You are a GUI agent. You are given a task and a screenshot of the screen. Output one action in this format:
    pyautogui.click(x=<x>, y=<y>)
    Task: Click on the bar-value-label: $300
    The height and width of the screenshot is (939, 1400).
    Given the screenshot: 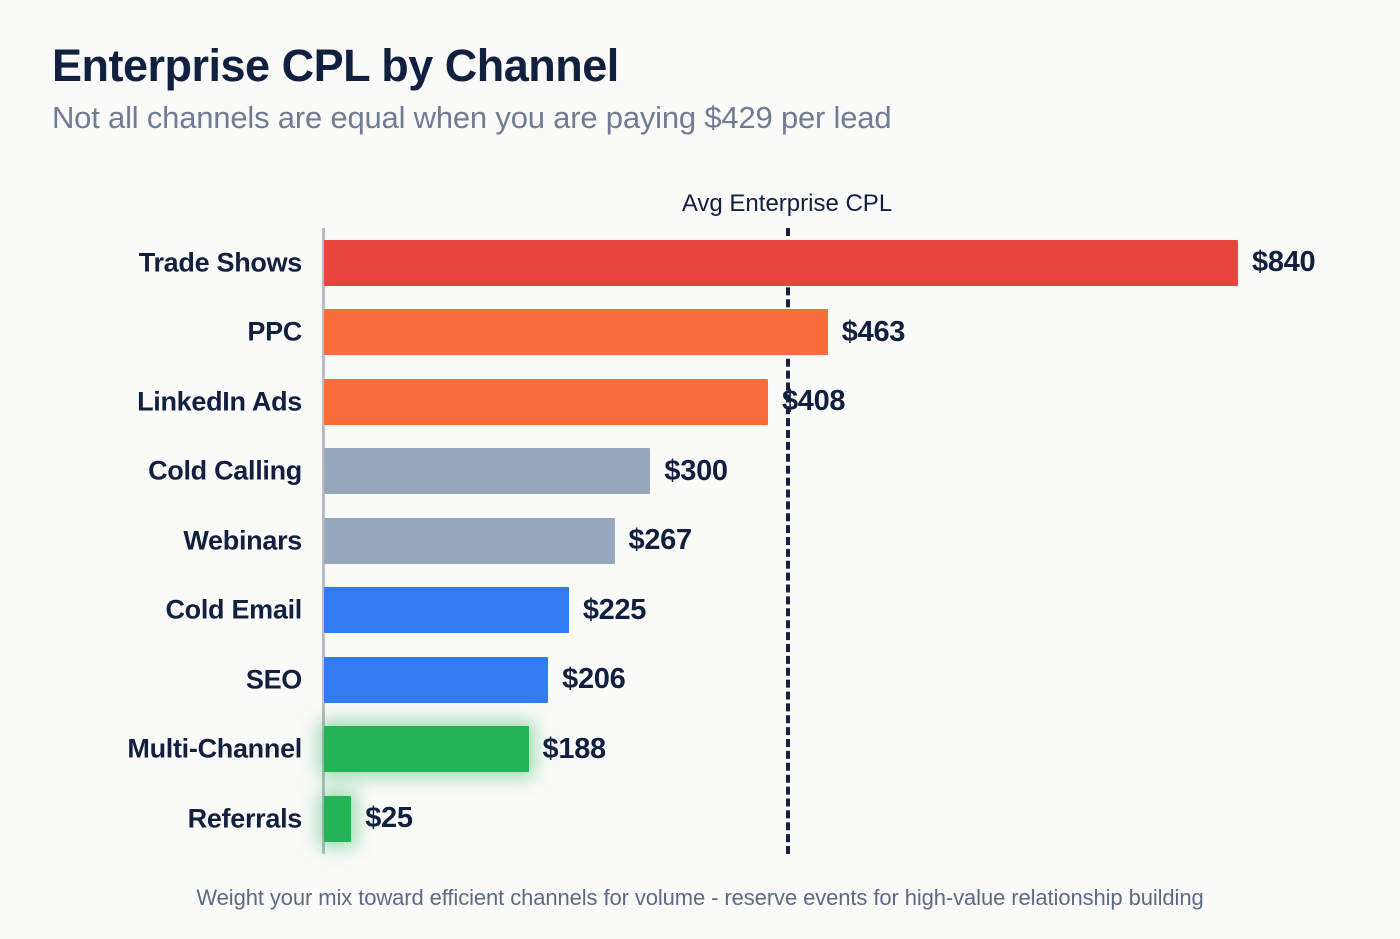 What is the action you would take?
    pyautogui.click(x=696, y=470)
    